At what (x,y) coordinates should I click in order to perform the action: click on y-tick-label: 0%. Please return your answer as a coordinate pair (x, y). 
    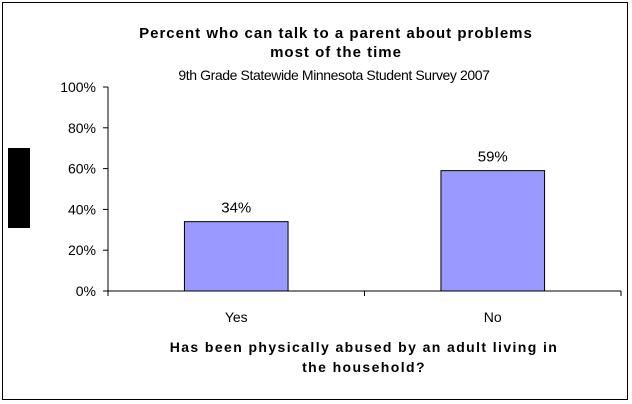
    Looking at the image, I should click on (86, 291).